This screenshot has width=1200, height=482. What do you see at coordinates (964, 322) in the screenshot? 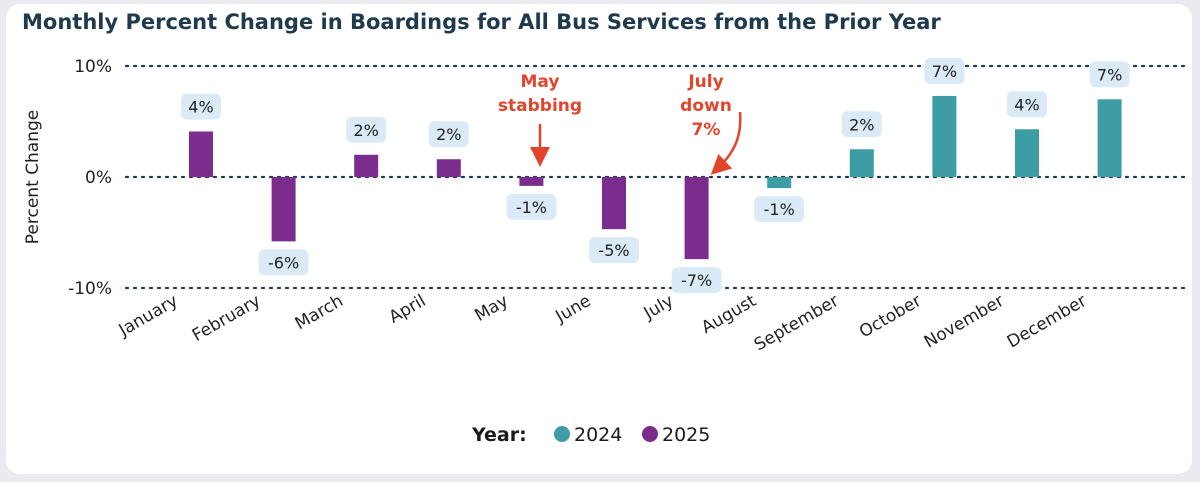
I see `x-tick-label: November` at bounding box center [964, 322].